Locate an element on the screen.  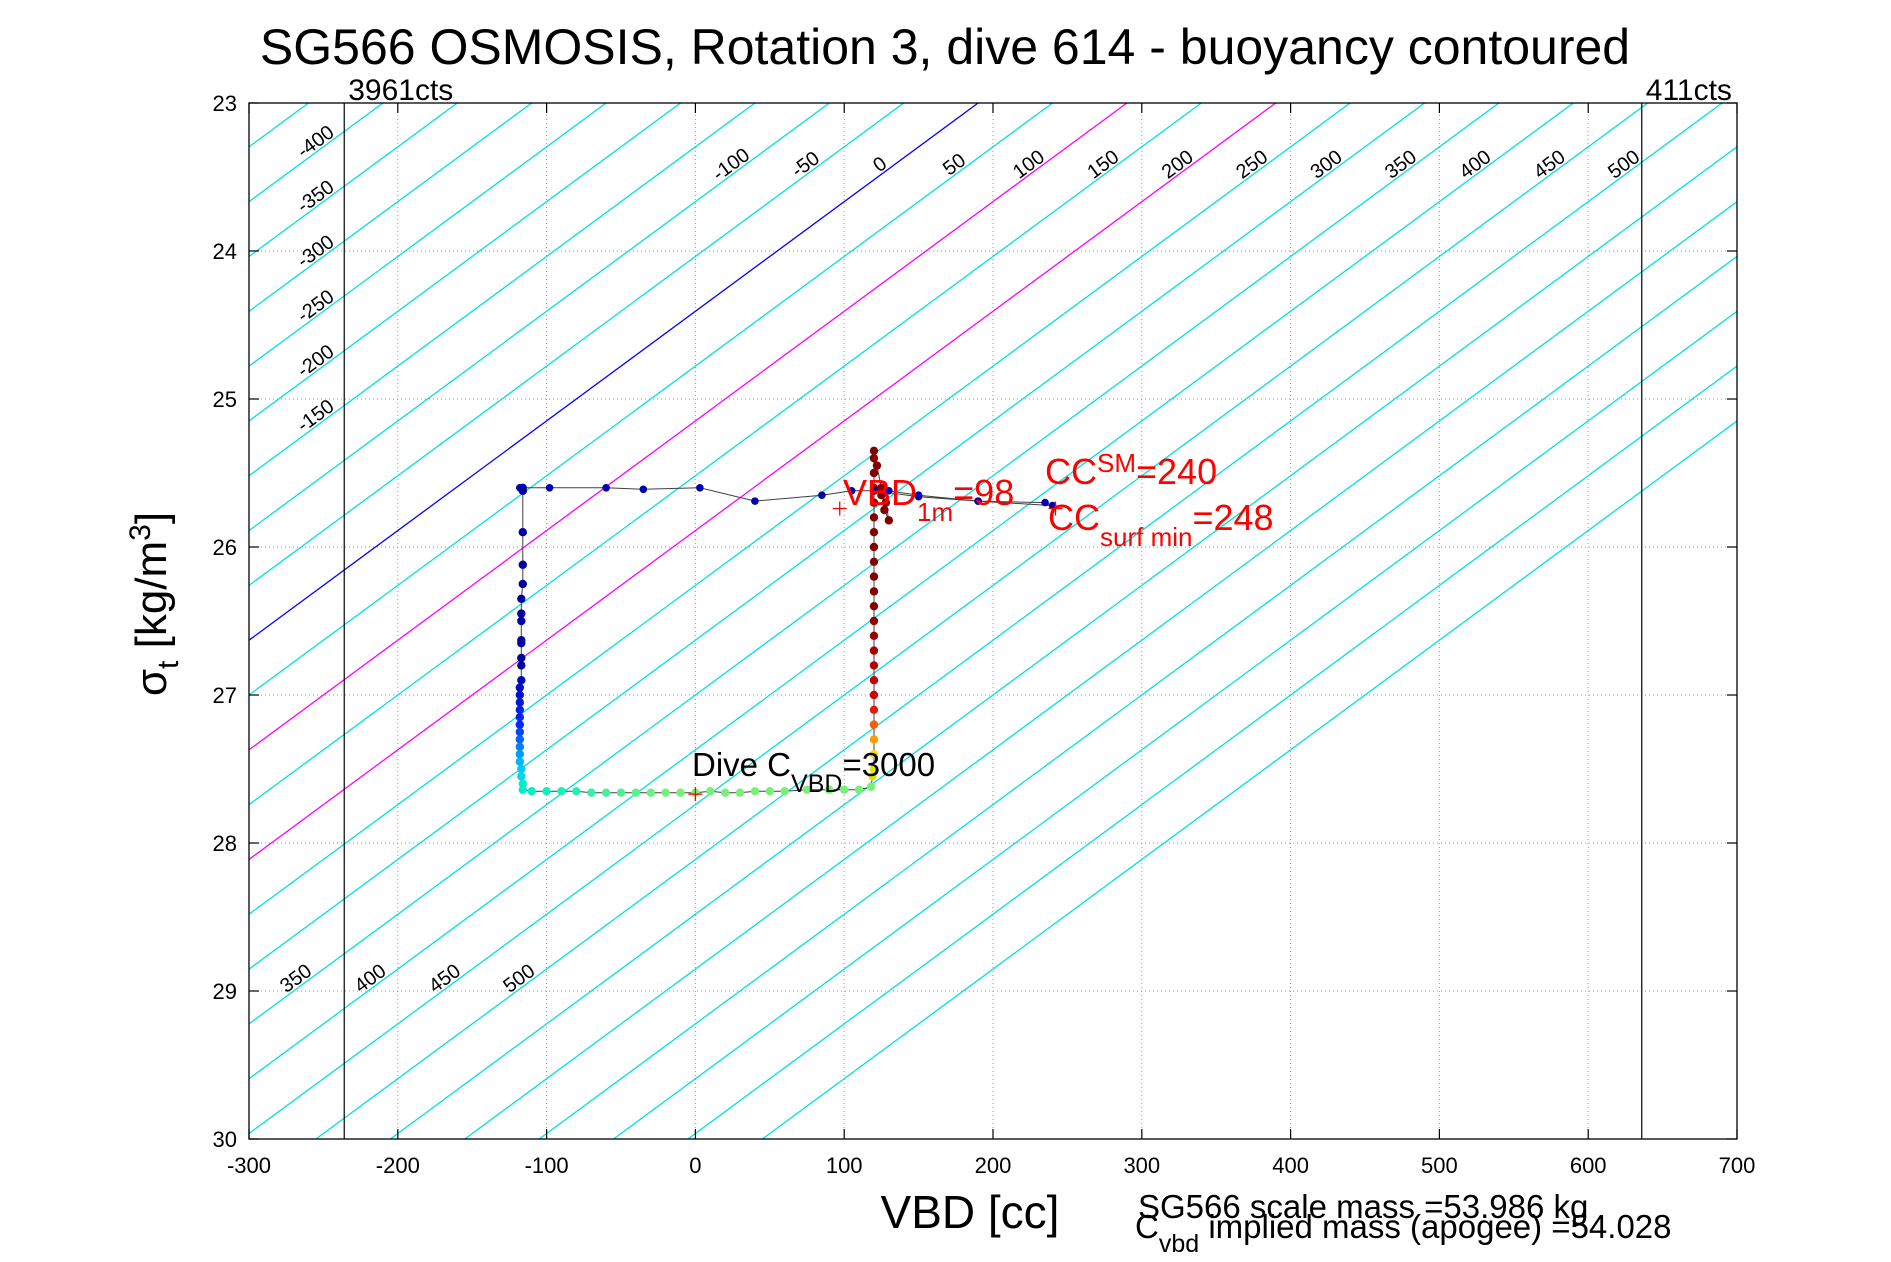
x-tick-label-200: 200 is located at coordinates (993, 1165).